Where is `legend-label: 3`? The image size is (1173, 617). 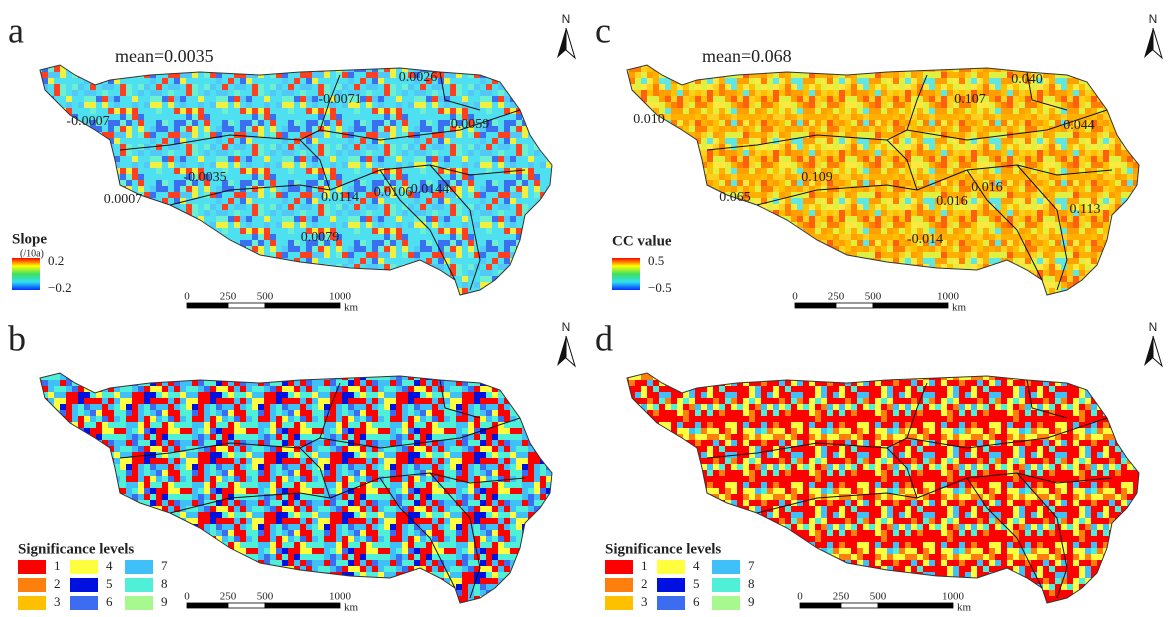 legend-label: 3 is located at coordinates (57, 601).